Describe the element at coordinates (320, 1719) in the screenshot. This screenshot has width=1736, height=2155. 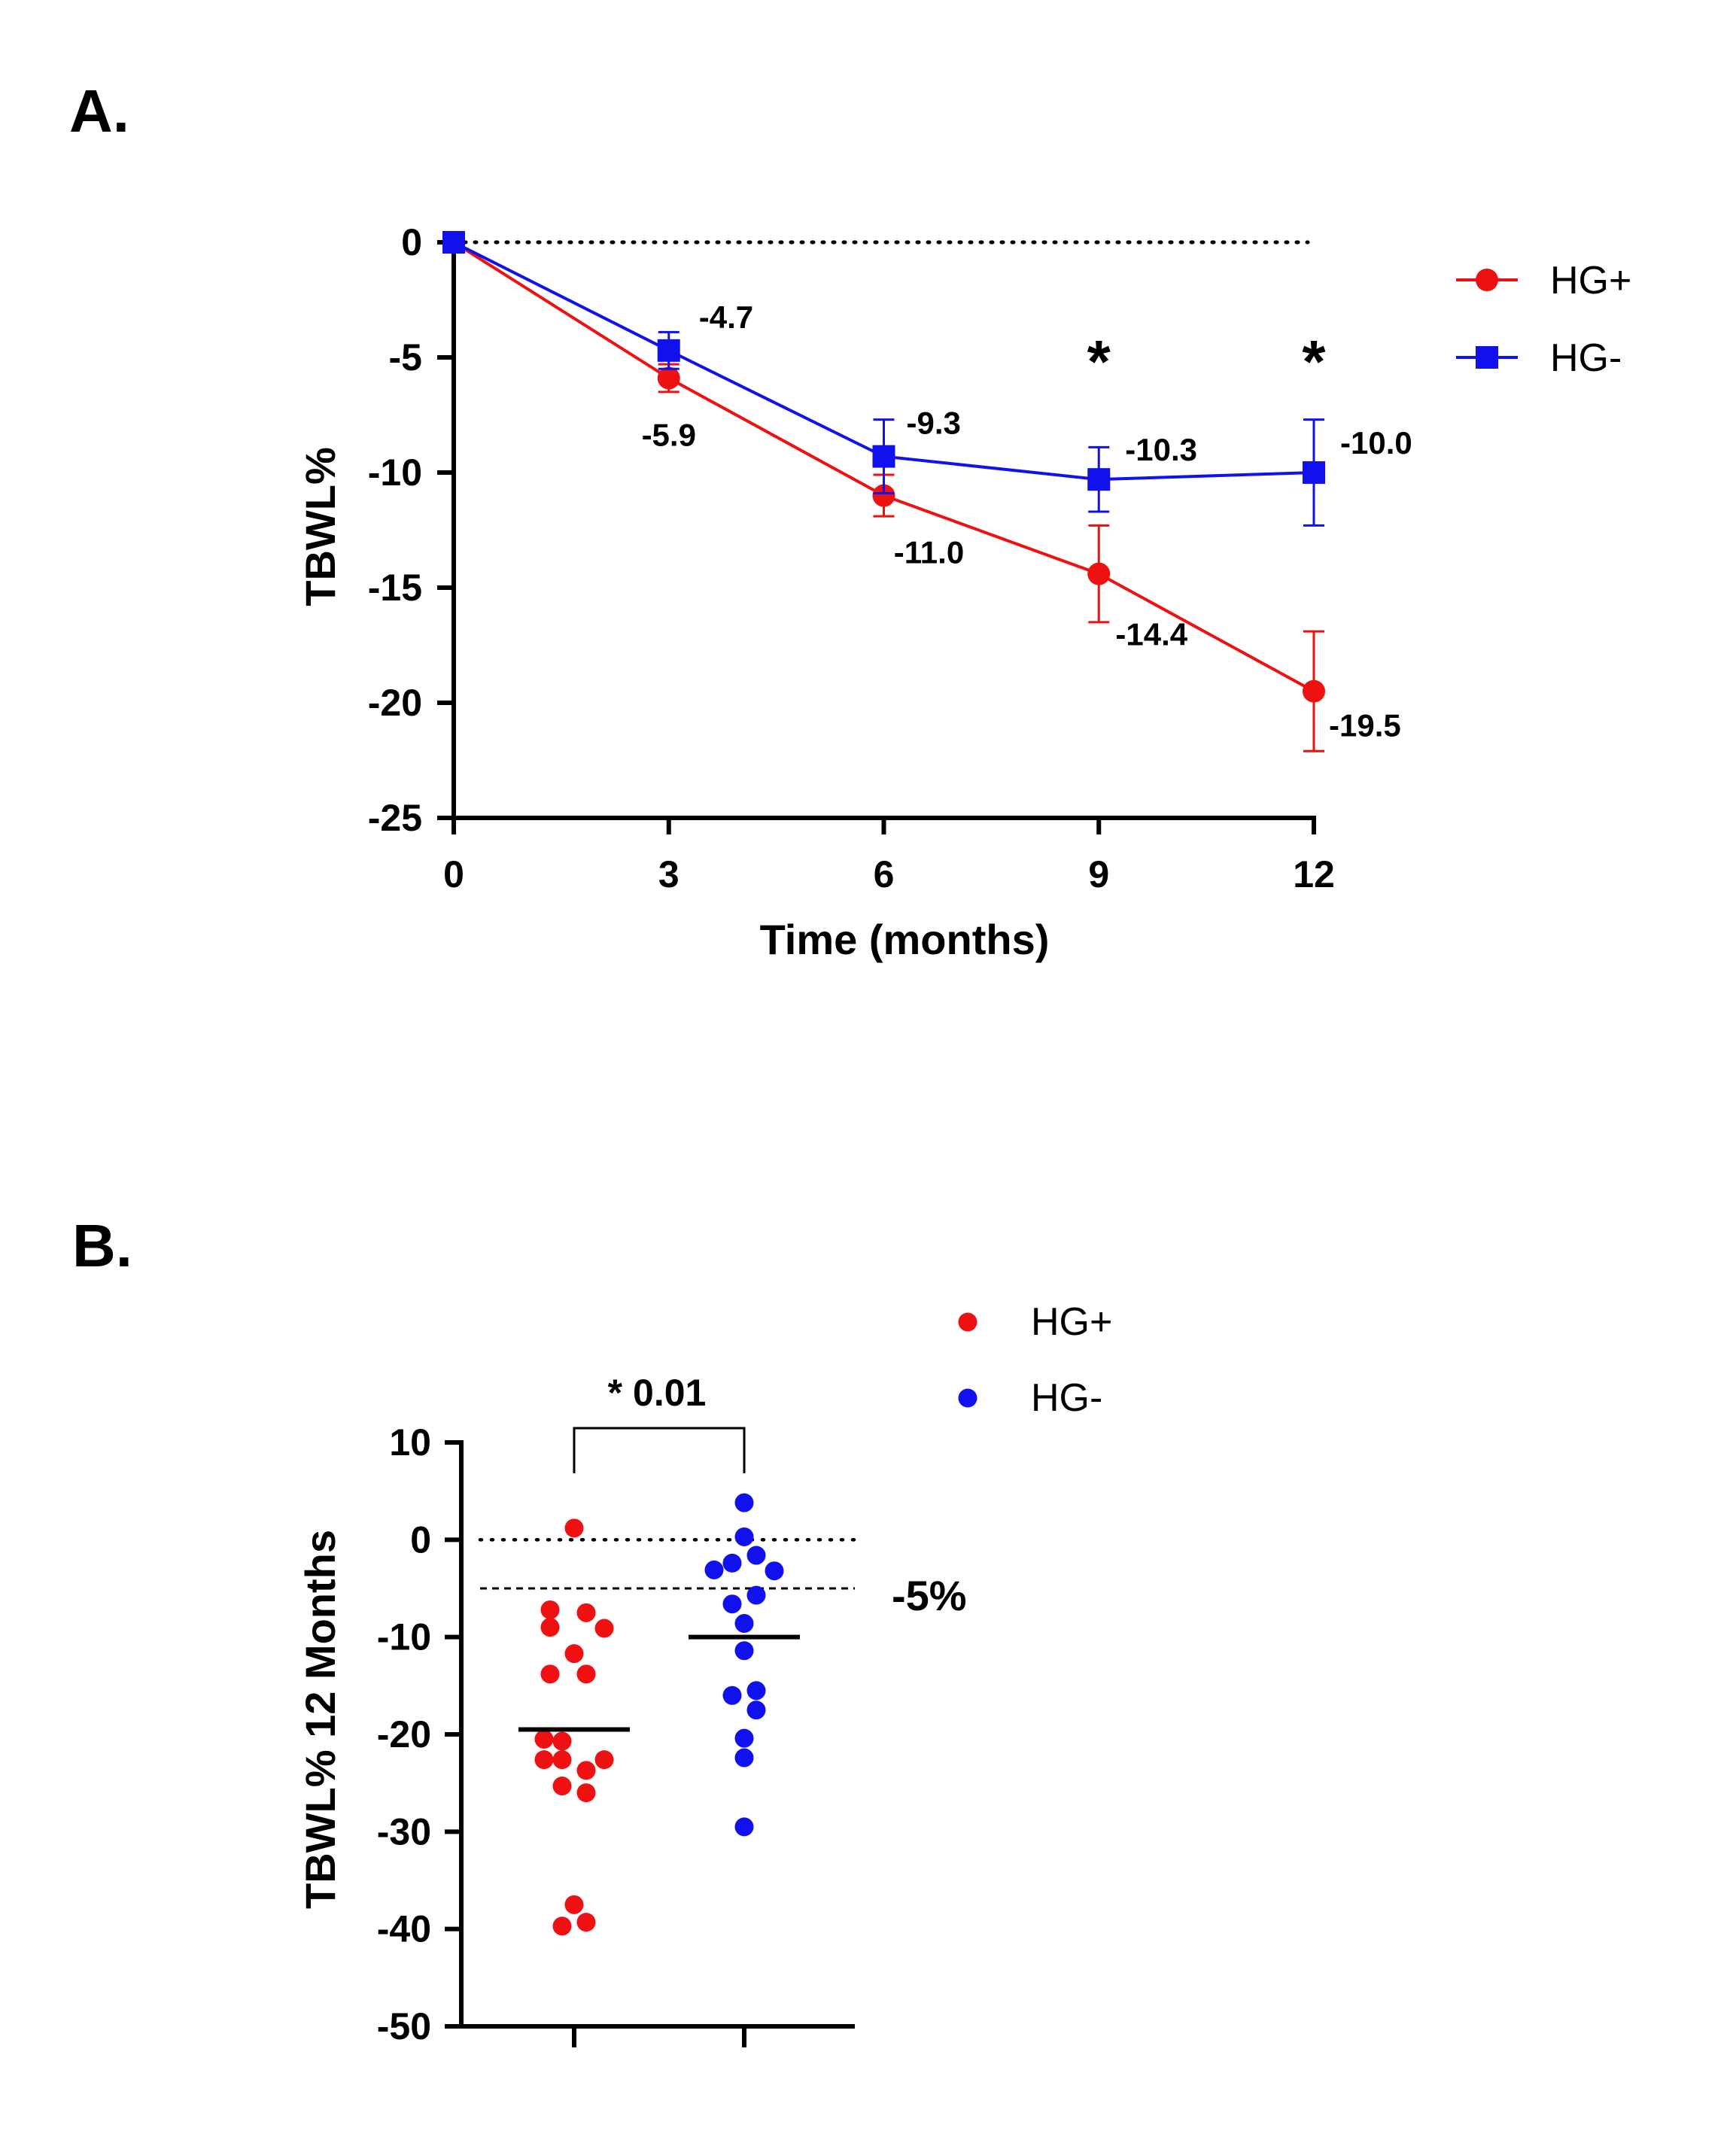
I see `panel-b-y-axis-title: TBWL% 12 Months` at that location.